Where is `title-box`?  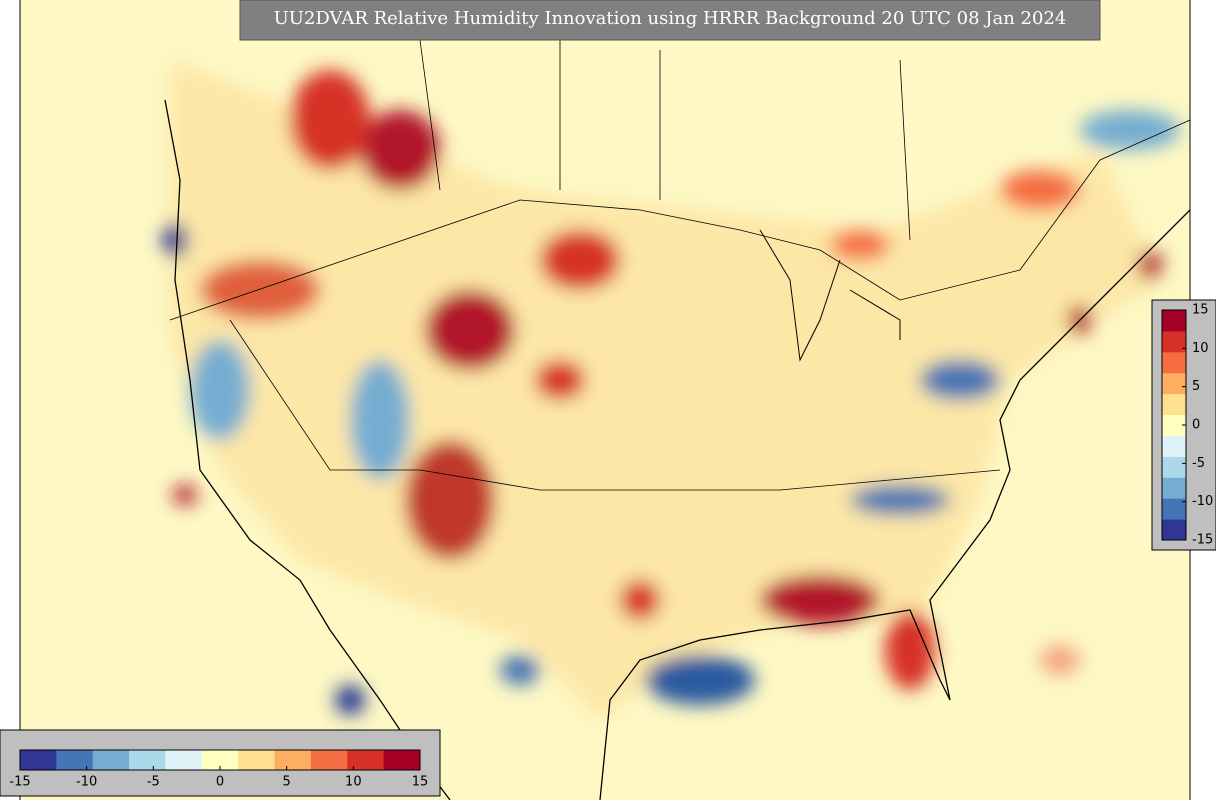
title-box is located at coordinates (670, 20).